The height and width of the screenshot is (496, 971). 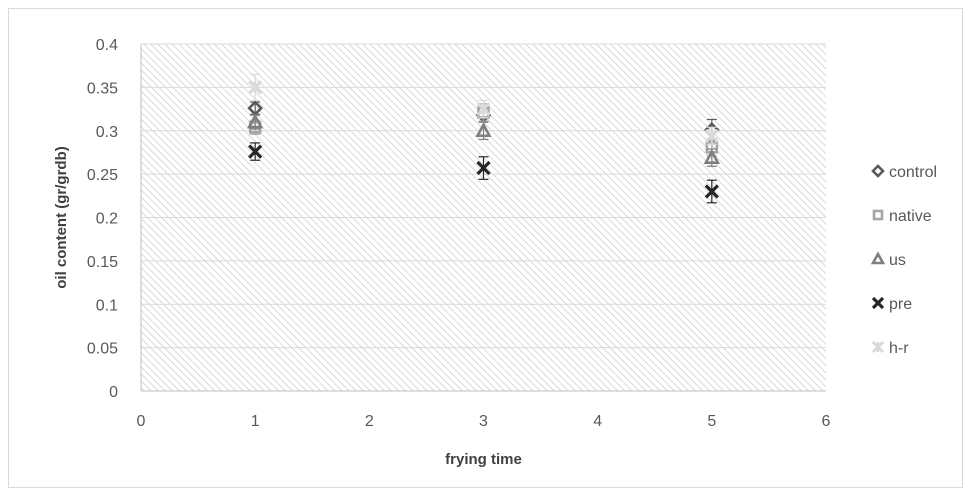 What do you see at coordinates (878, 171) in the screenshot?
I see `legend-marker-control` at bounding box center [878, 171].